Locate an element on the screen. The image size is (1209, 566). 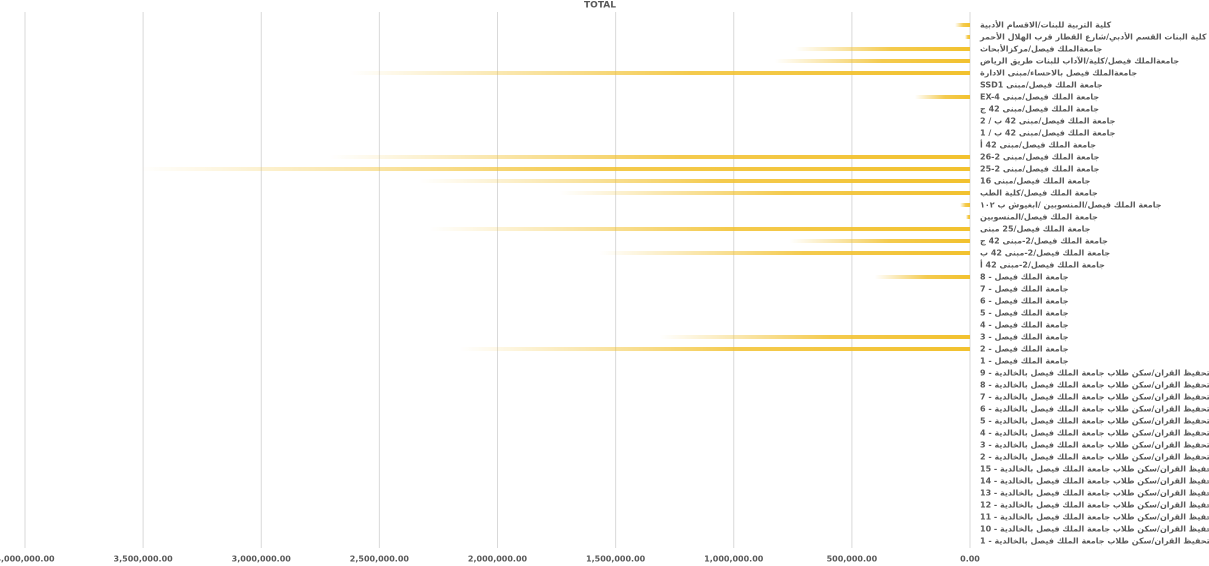
y-tick-label: جامعة الملك فيصل/2-مبنى 42 ب is located at coordinates (1045, 253).